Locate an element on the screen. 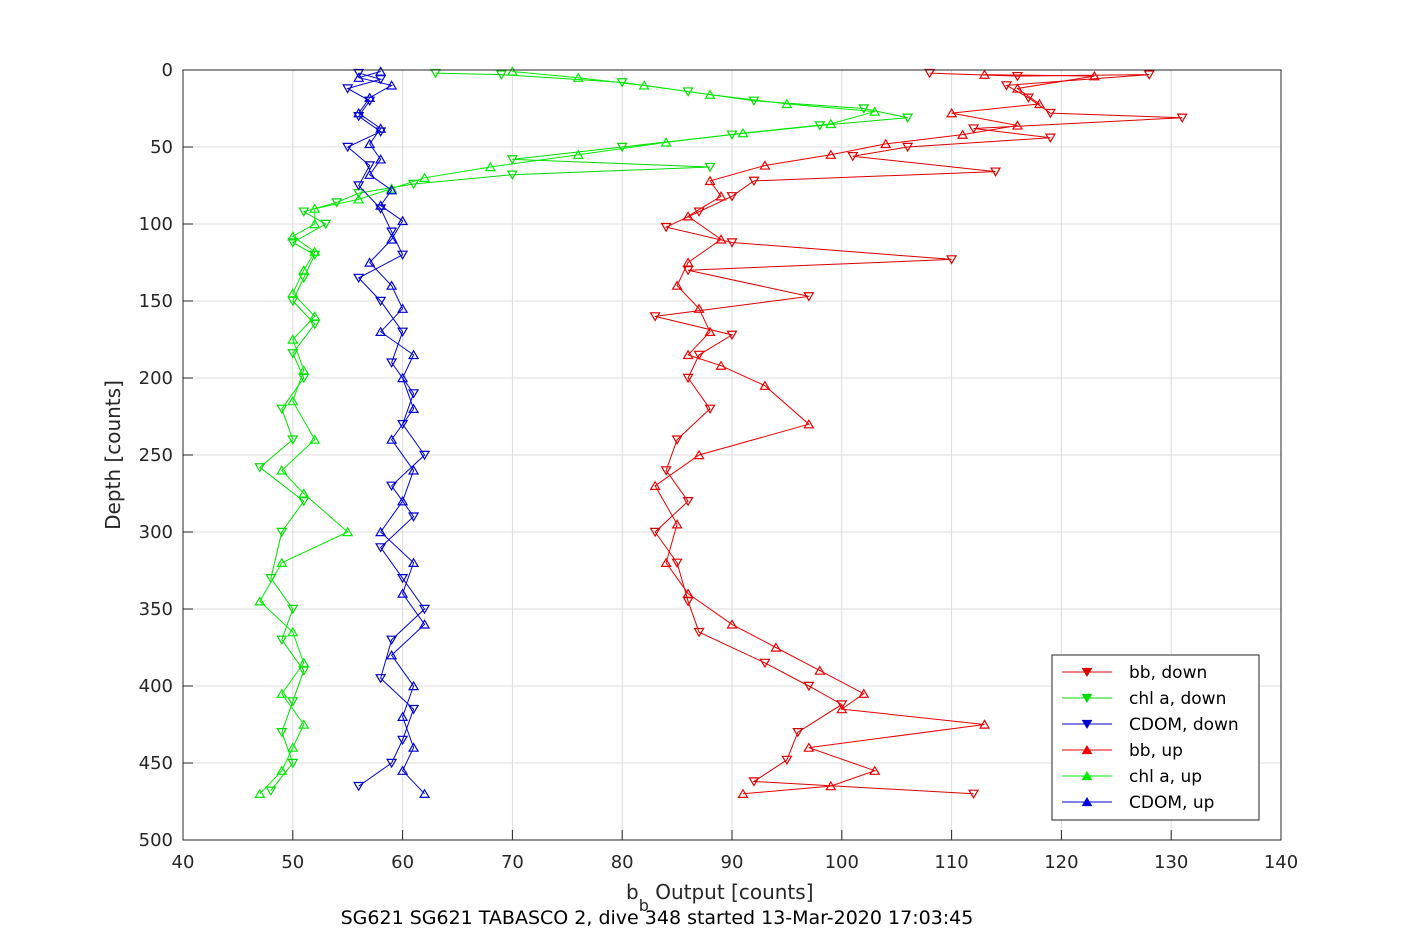  x-tick-label: 40 is located at coordinates (183, 862).